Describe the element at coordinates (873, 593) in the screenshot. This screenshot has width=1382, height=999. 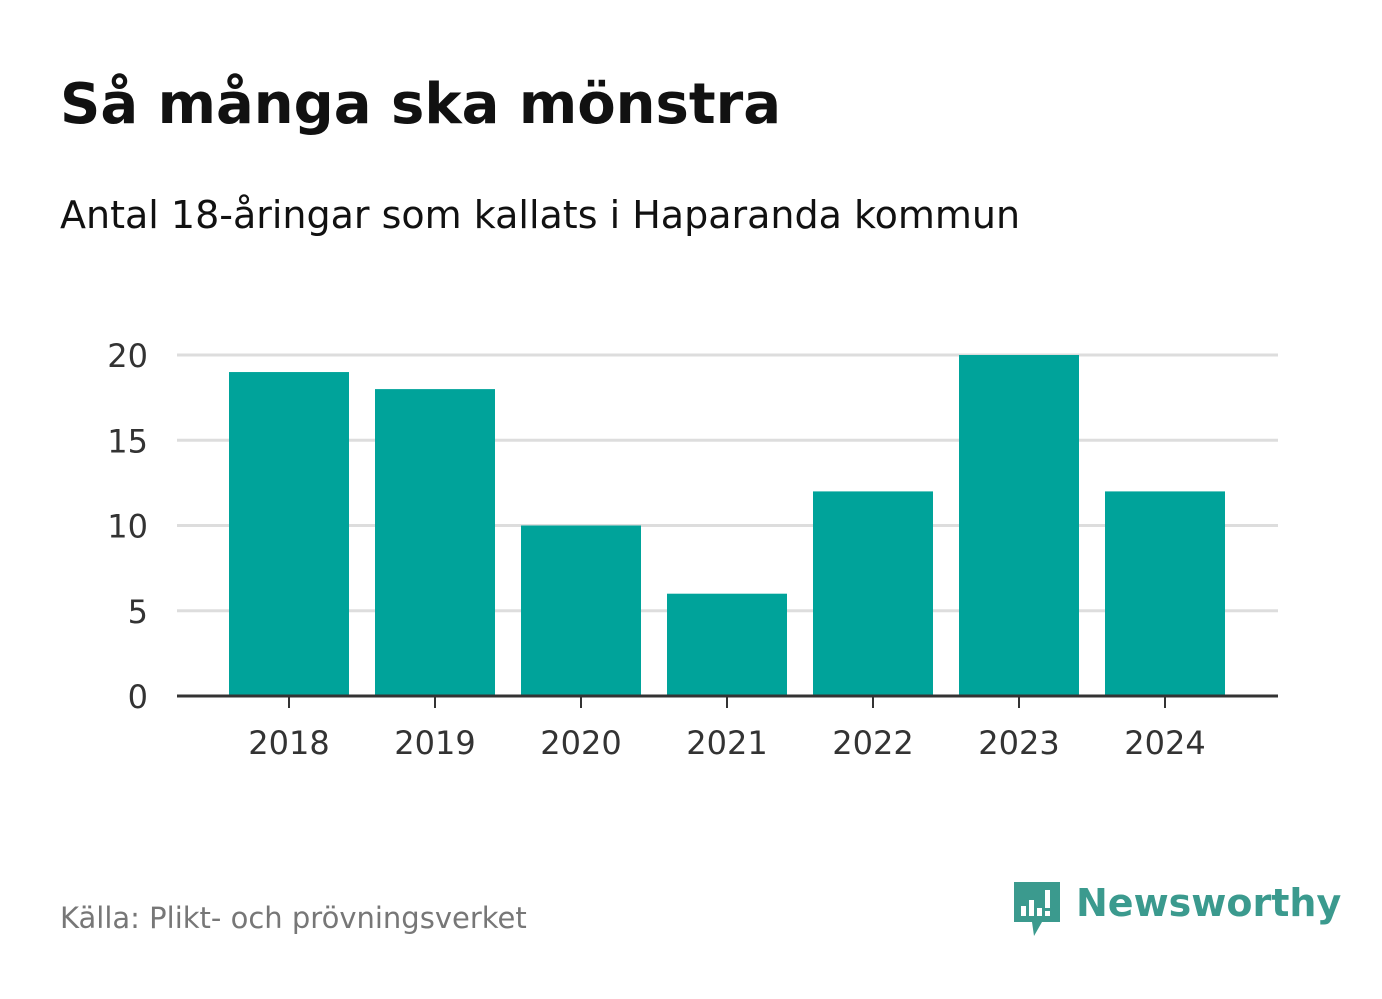
I see `bar-2022` at that location.